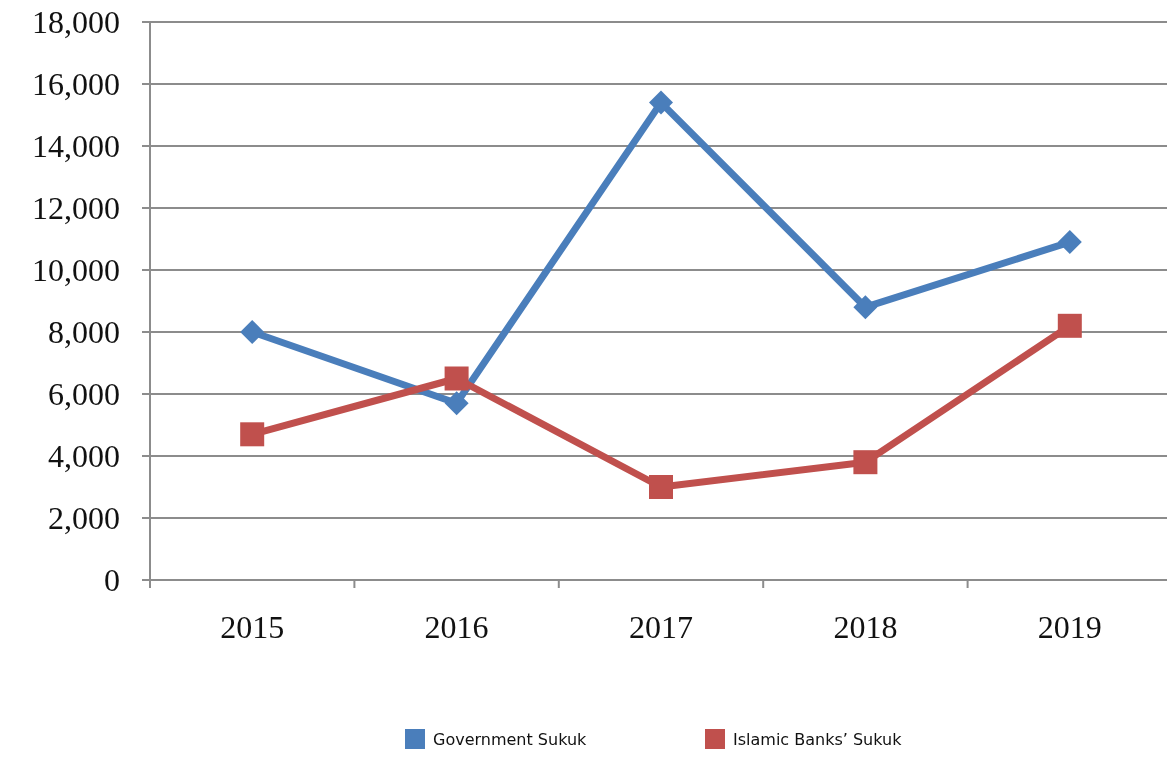  Describe the element at coordinates (84, 332) in the screenshot. I see `y-tick-label: 8,000` at that location.